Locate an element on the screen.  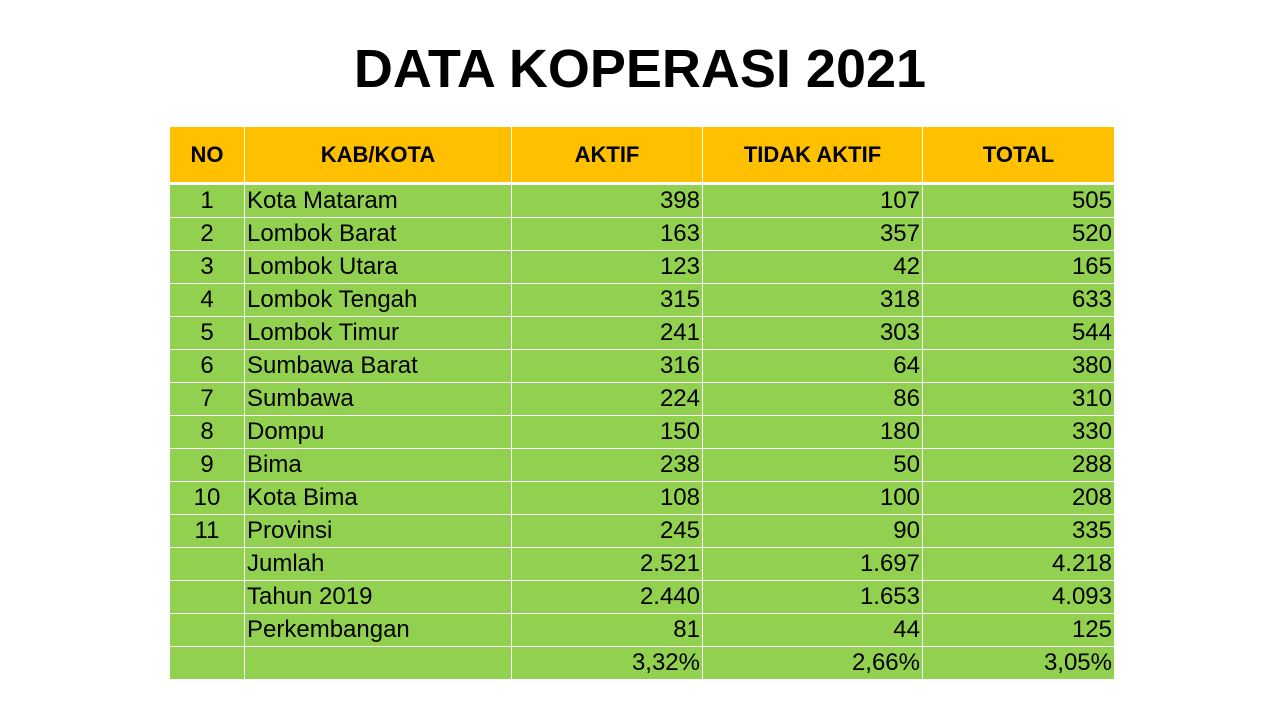
cell-tidak-aktif: 318 is located at coordinates (812, 300).